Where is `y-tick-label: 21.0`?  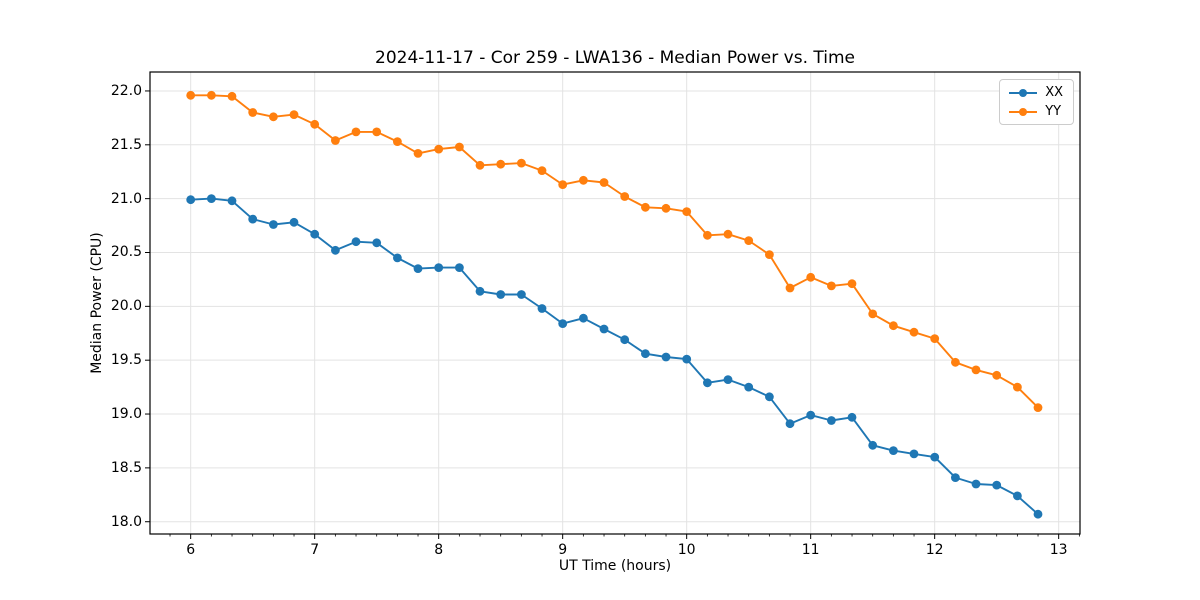 y-tick-label: 21.0 is located at coordinates (126, 198).